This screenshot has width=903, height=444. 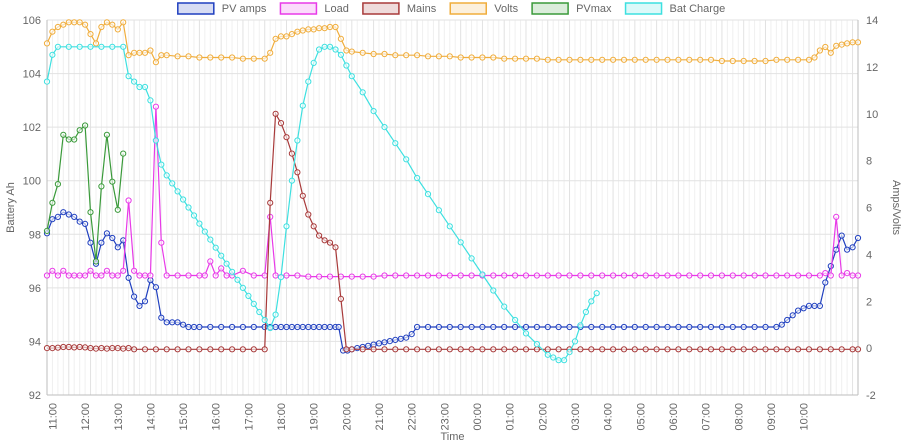 I want to click on legend-label: Load, so click(x=336, y=9).